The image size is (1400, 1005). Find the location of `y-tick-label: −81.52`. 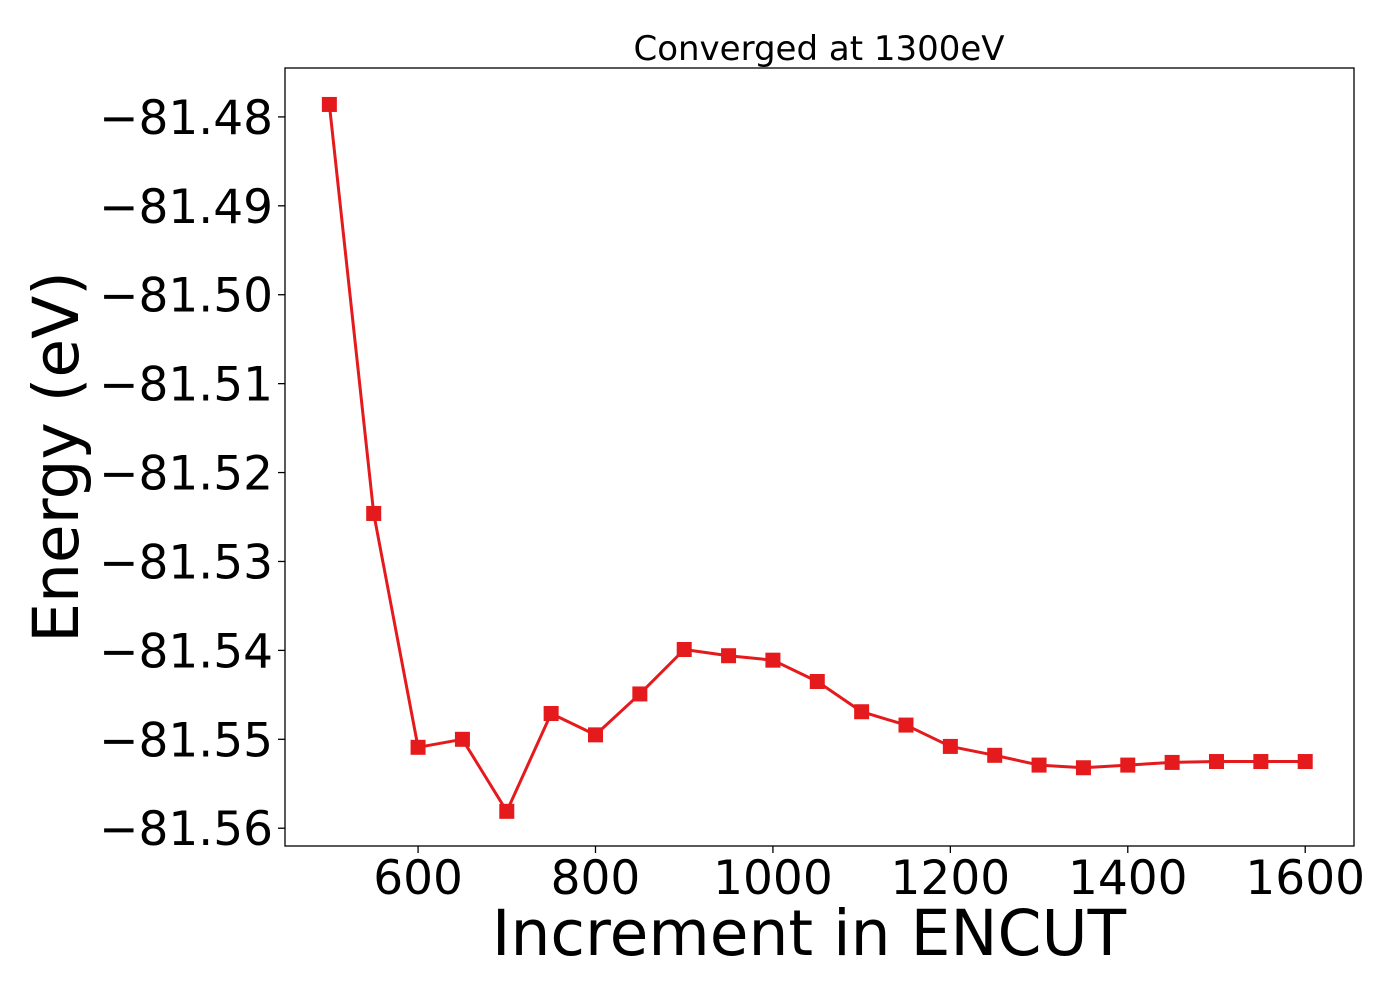

y-tick-label: −81.52 is located at coordinates (186, 474).